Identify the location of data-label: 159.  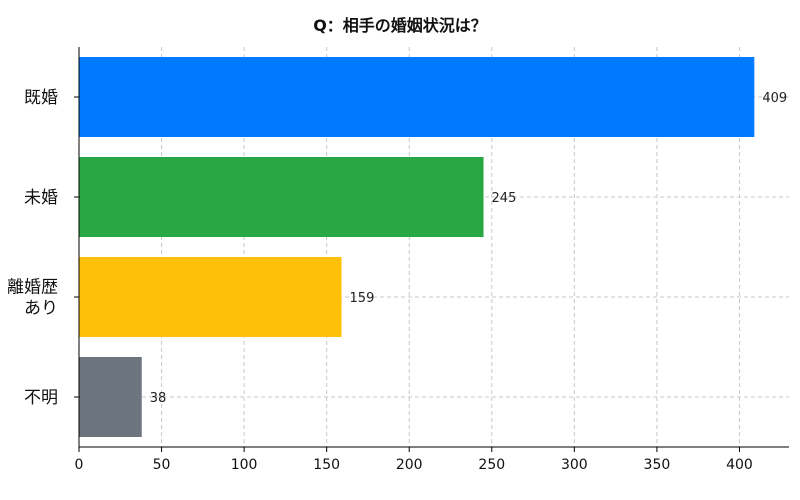
(362, 298).